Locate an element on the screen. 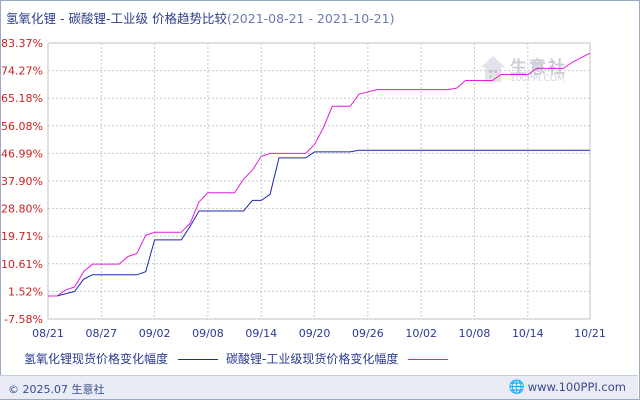 The width and height of the screenshot is (640, 400). watermark-url: 100PPI.COM is located at coordinates (537, 79).